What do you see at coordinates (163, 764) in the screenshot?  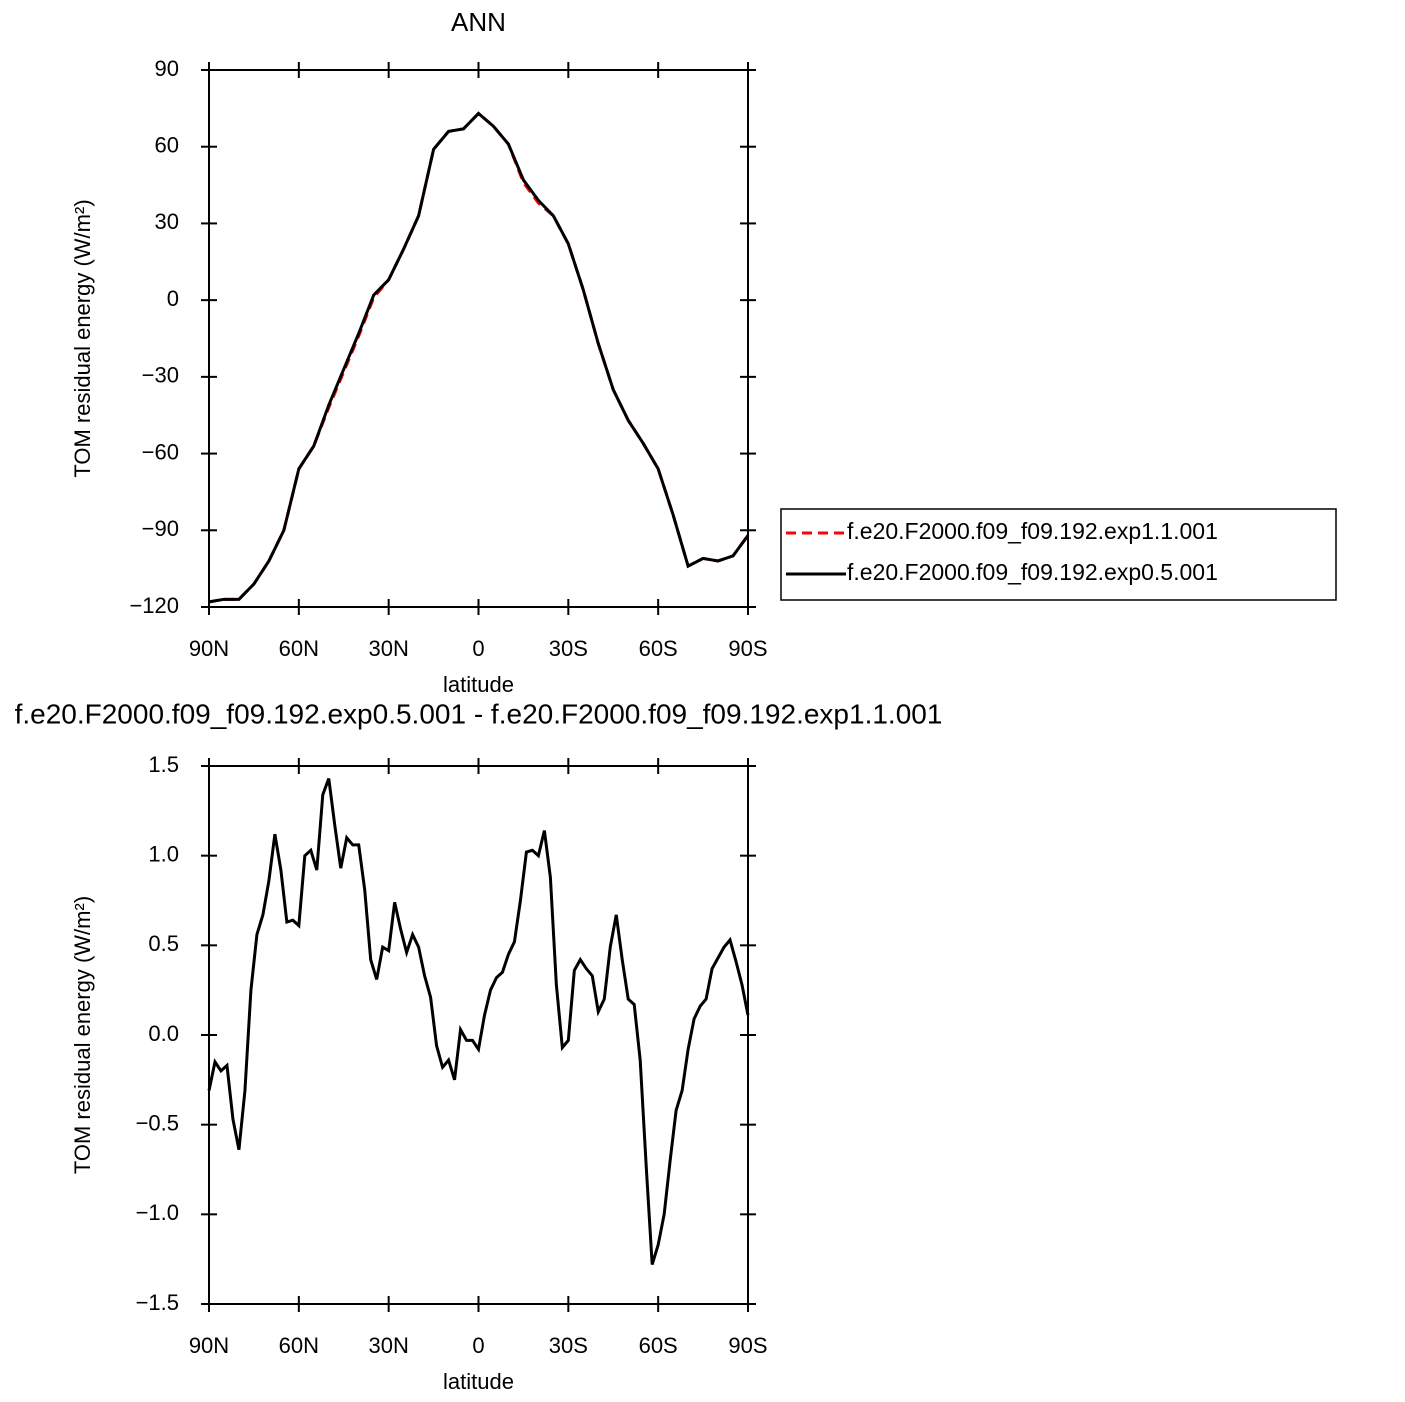 I see `y-tick-label: 1.5` at bounding box center [163, 764].